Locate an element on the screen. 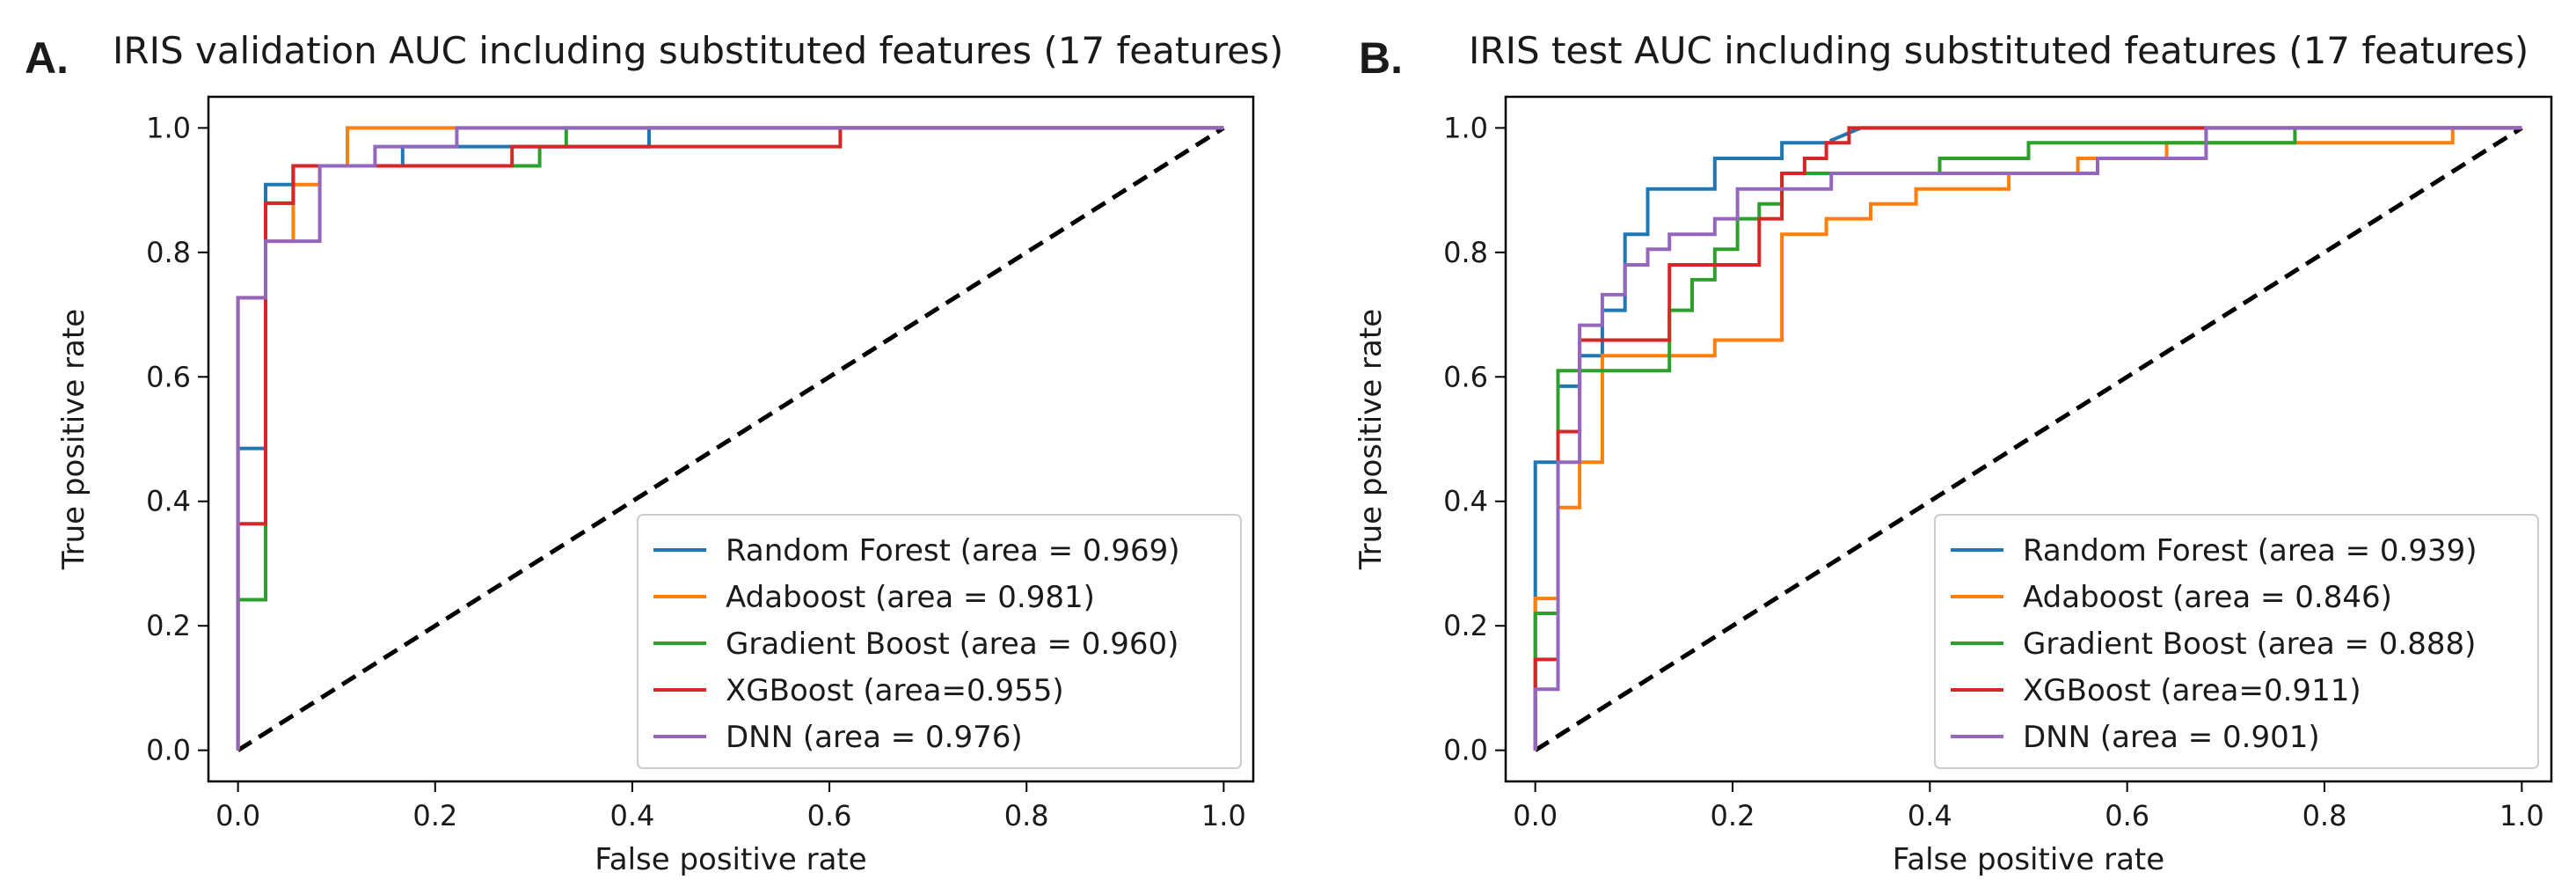 This screenshot has width=2576, height=887. legend-label: XGBoost (area=0.911) is located at coordinates (2192, 690).